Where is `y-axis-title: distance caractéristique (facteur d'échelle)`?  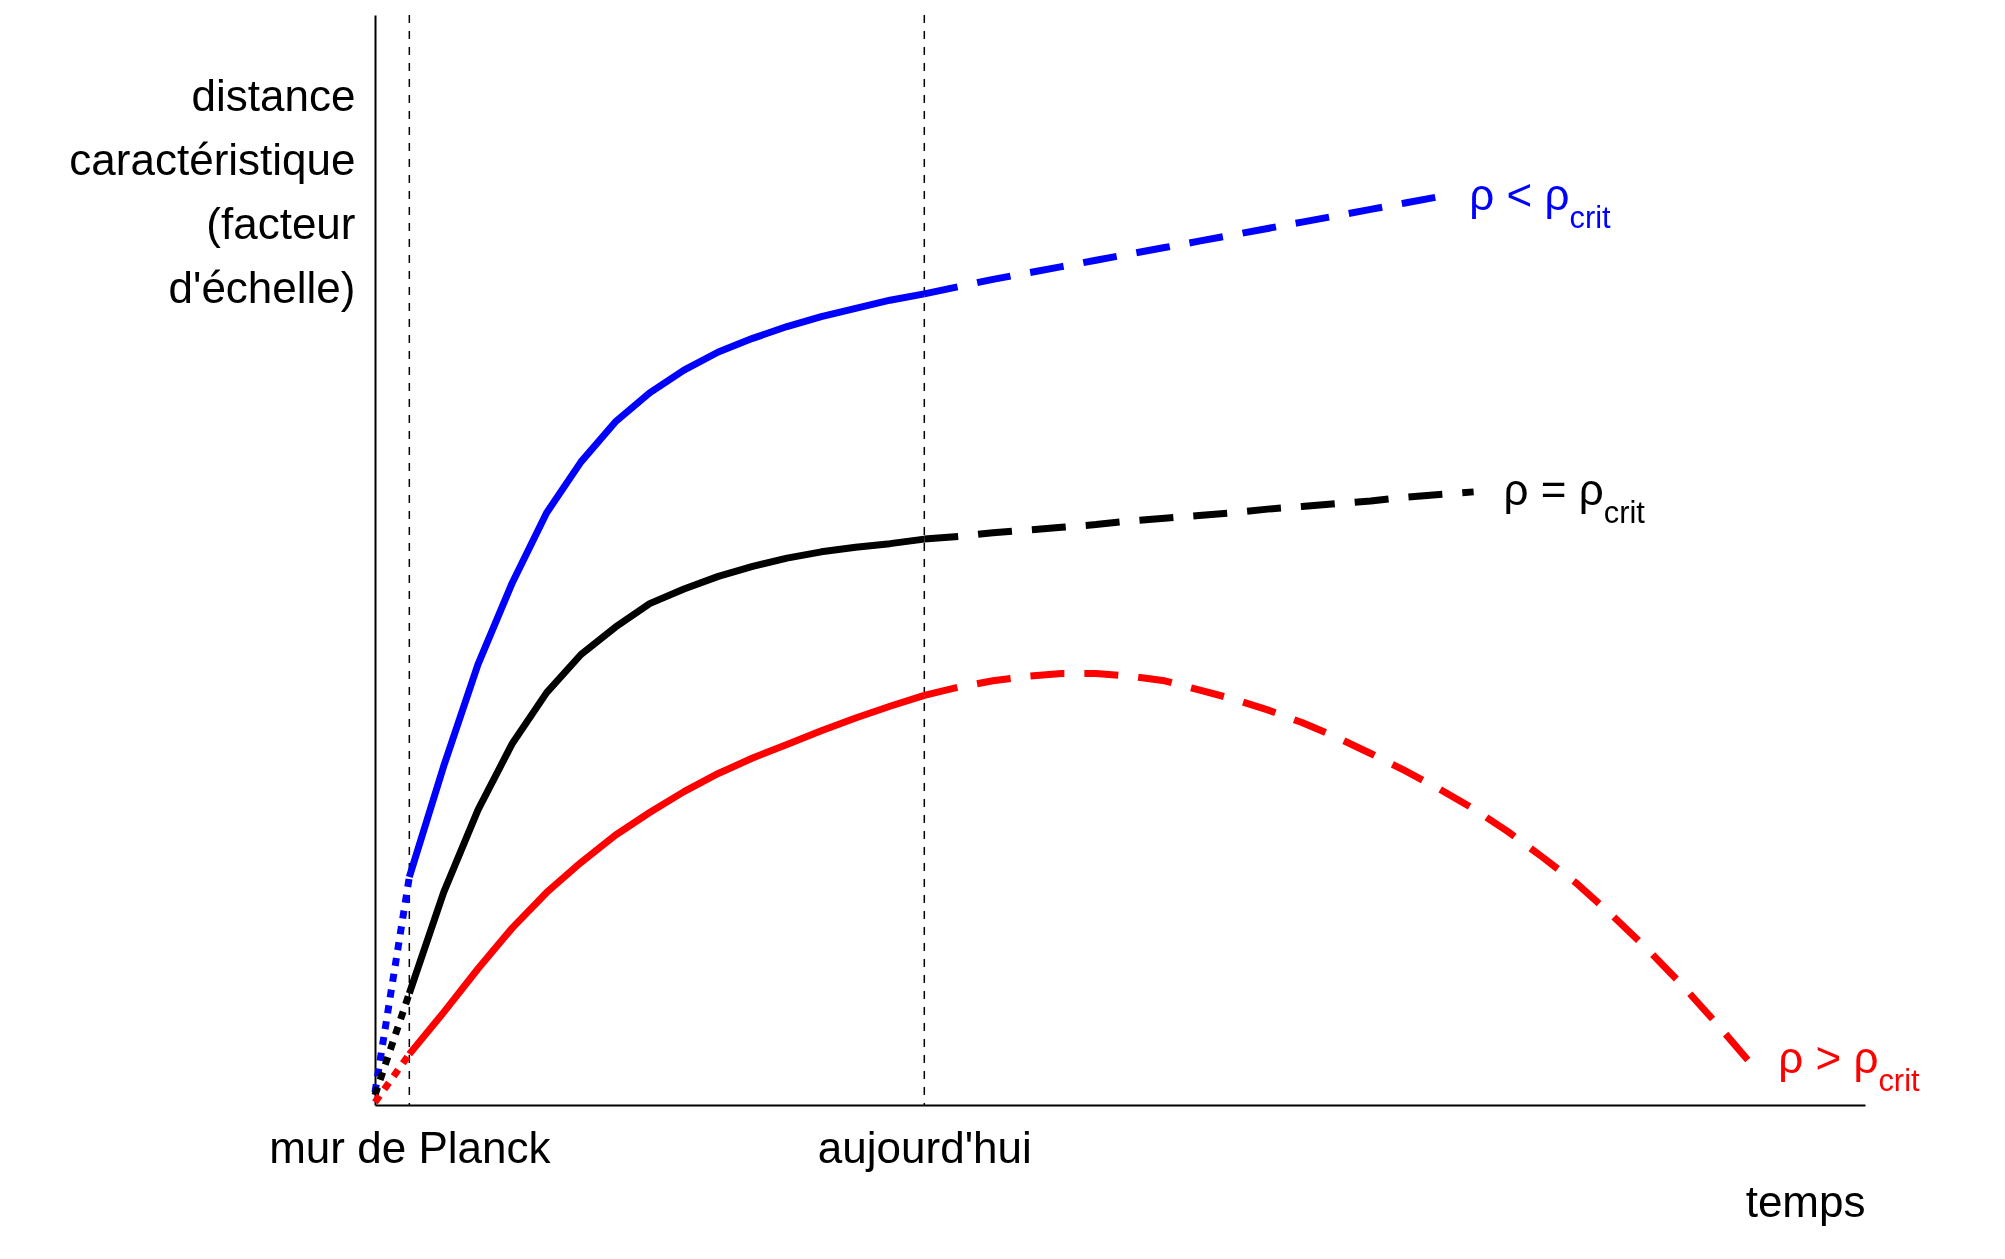 y-axis-title: distance caractéristique (facteur d'échelle) is located at coordinates (212, 191).